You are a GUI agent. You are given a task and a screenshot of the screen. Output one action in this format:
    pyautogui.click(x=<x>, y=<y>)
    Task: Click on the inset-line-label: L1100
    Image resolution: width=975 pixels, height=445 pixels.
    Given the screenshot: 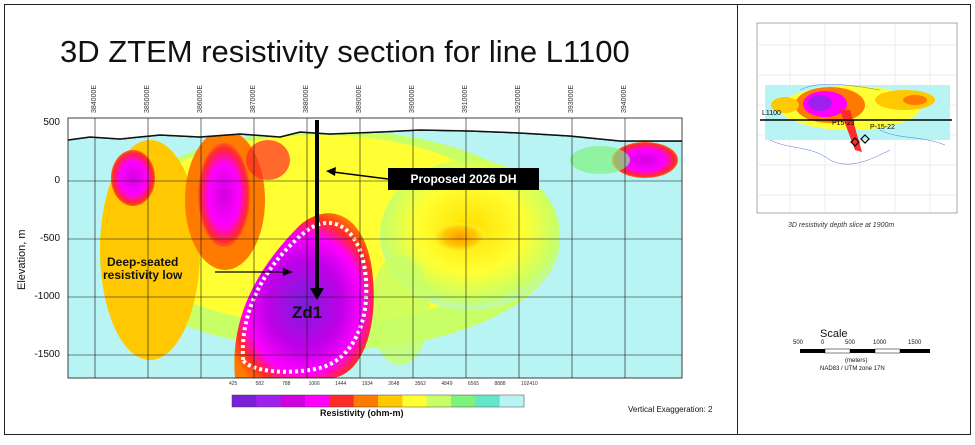 What is the action you would take?
    pyautogui.click(x=771, y=113)
    